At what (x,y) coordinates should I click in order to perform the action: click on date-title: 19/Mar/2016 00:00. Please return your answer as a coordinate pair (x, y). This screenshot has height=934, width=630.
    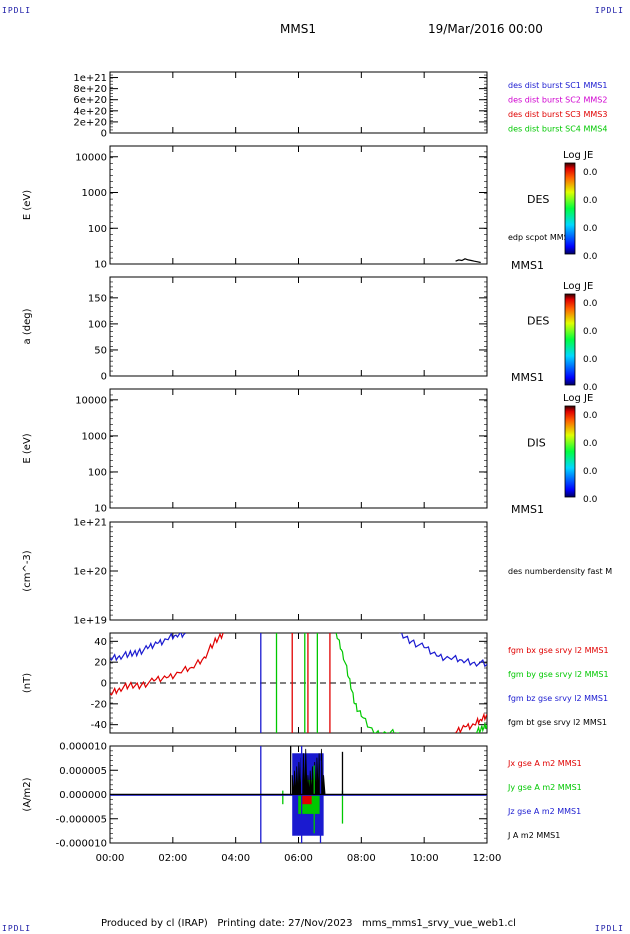
    Looking at the image, I should click on (485, 29).